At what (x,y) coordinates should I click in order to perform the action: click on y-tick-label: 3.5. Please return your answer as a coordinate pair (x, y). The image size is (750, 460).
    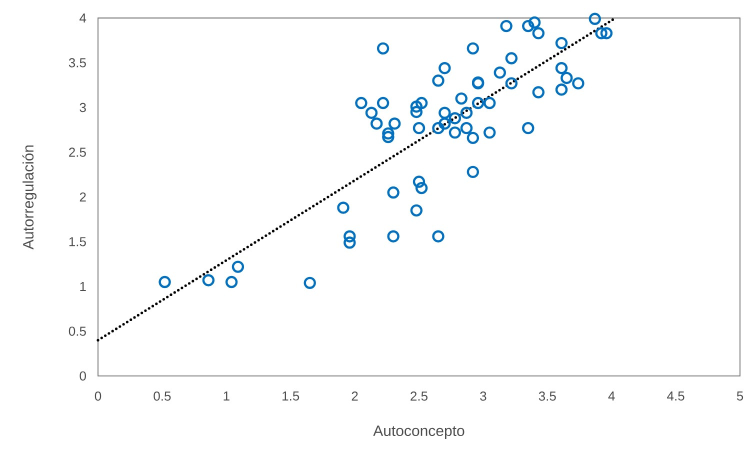
    Looking at the image, I should click on (77, 63).